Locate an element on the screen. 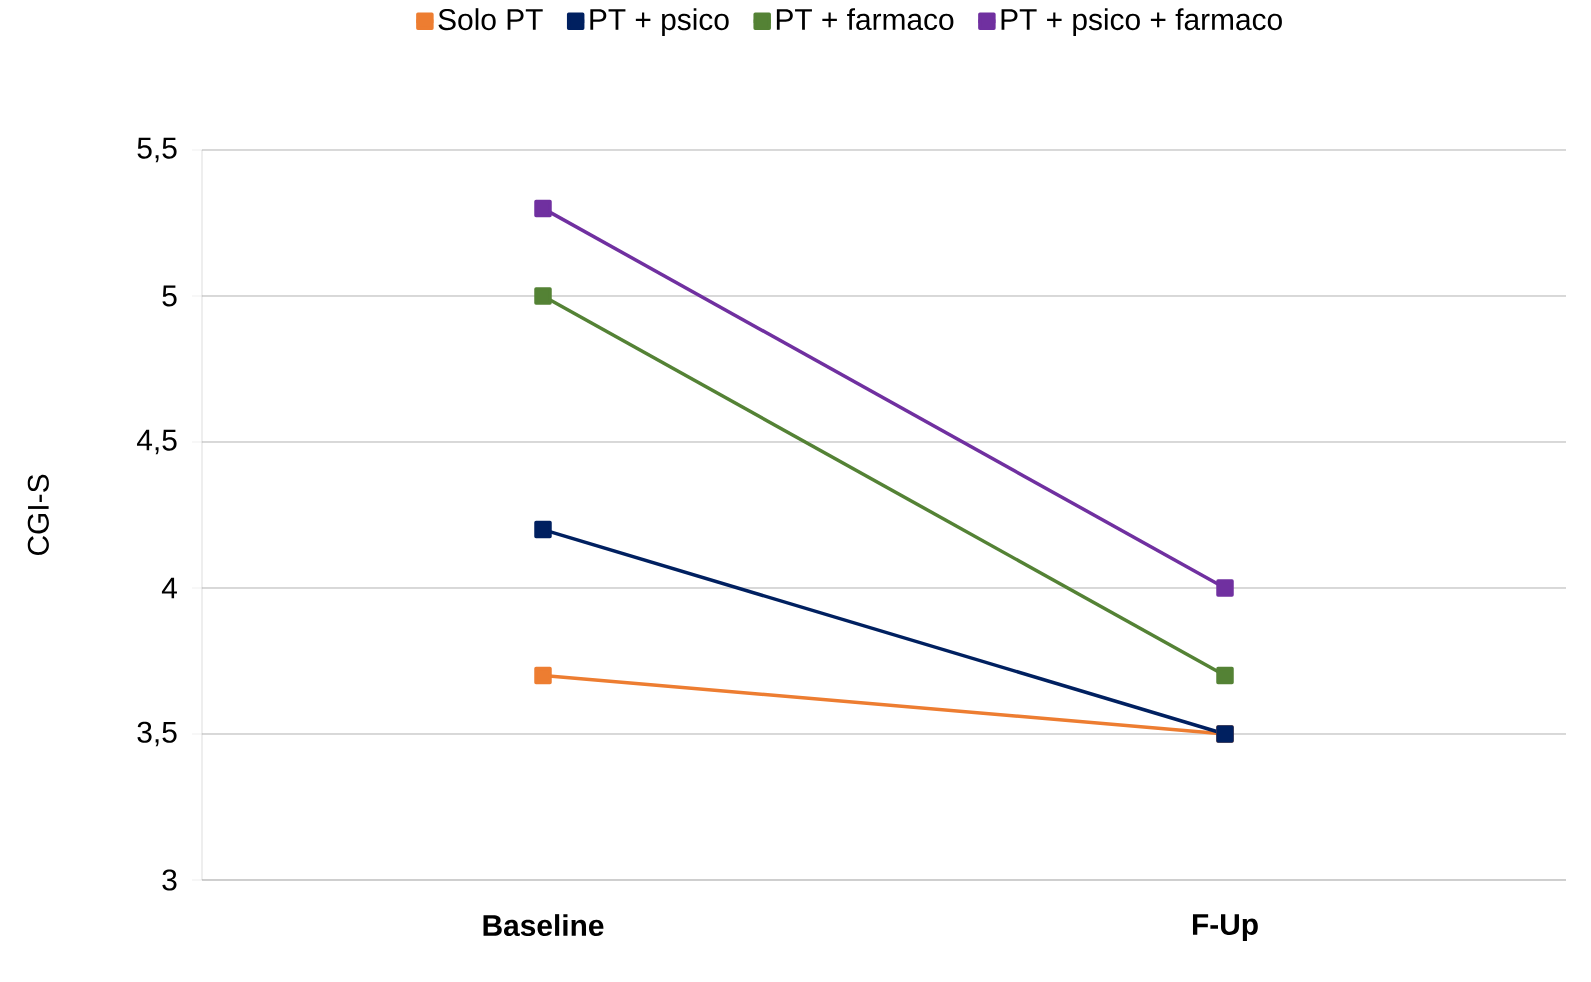 The width and height of the screenshot is (1591, 982). legend-label: PT + farmaco is located at coordinates (865, 19).